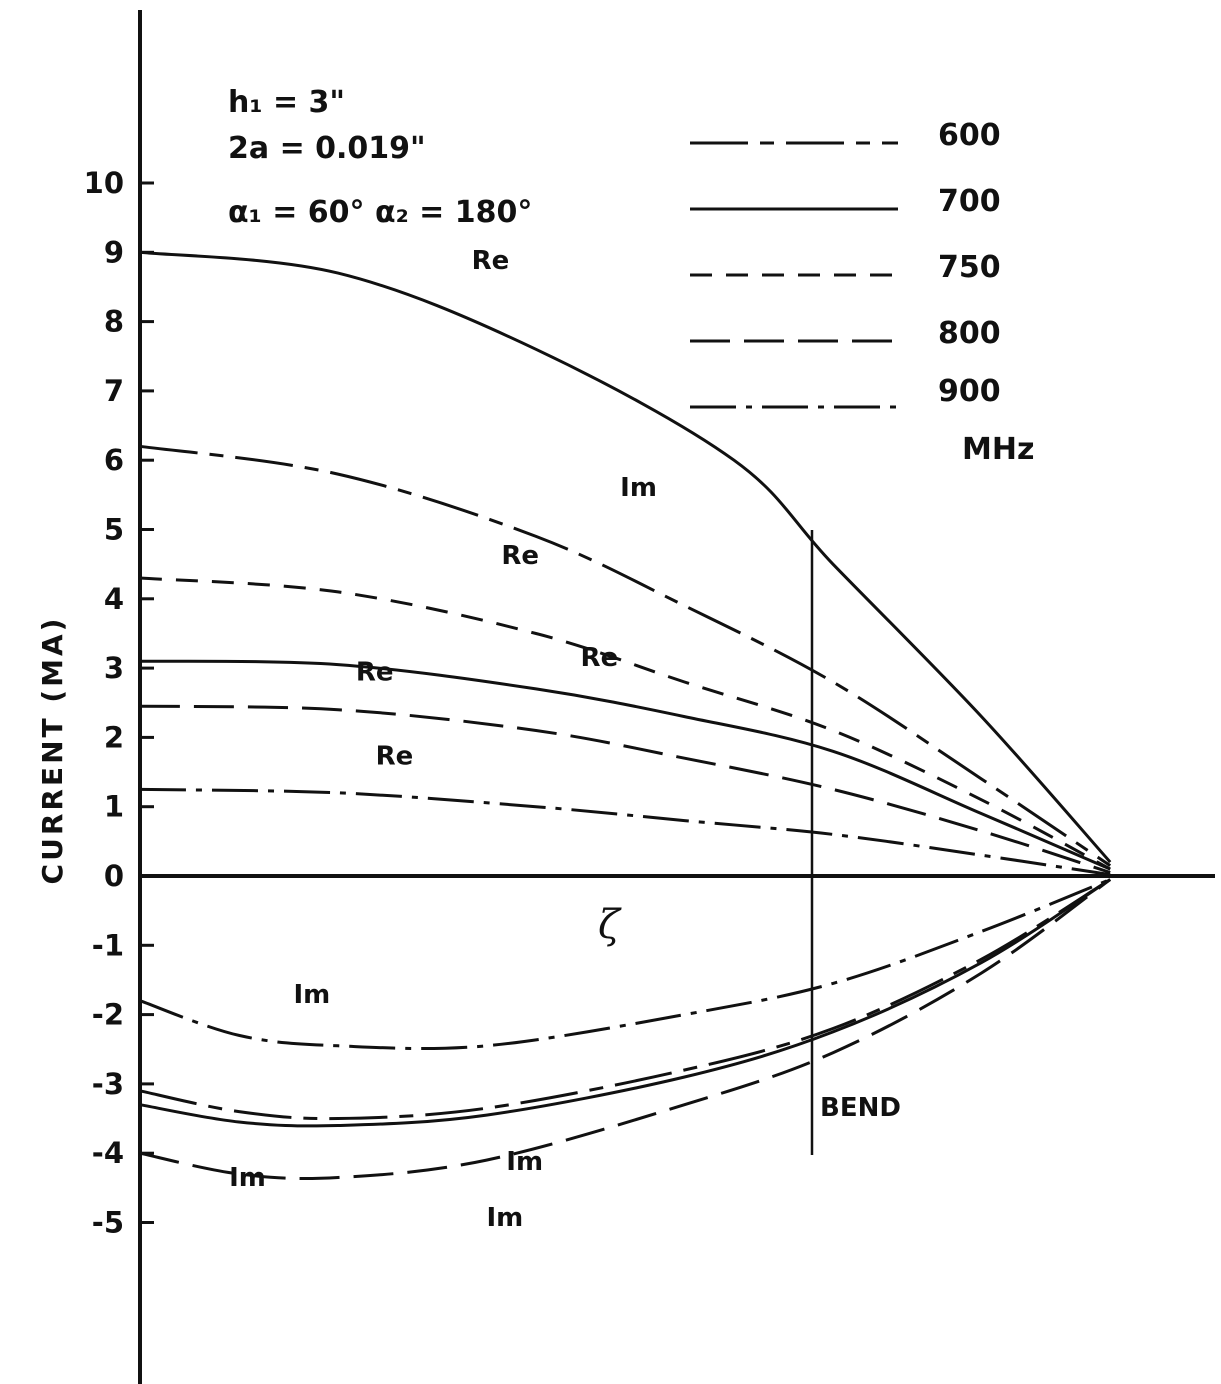  What do you see at coordinates (114, 737) in the screenshot?
I see `y-tick-label: 2` at bounding box center [114, 737].